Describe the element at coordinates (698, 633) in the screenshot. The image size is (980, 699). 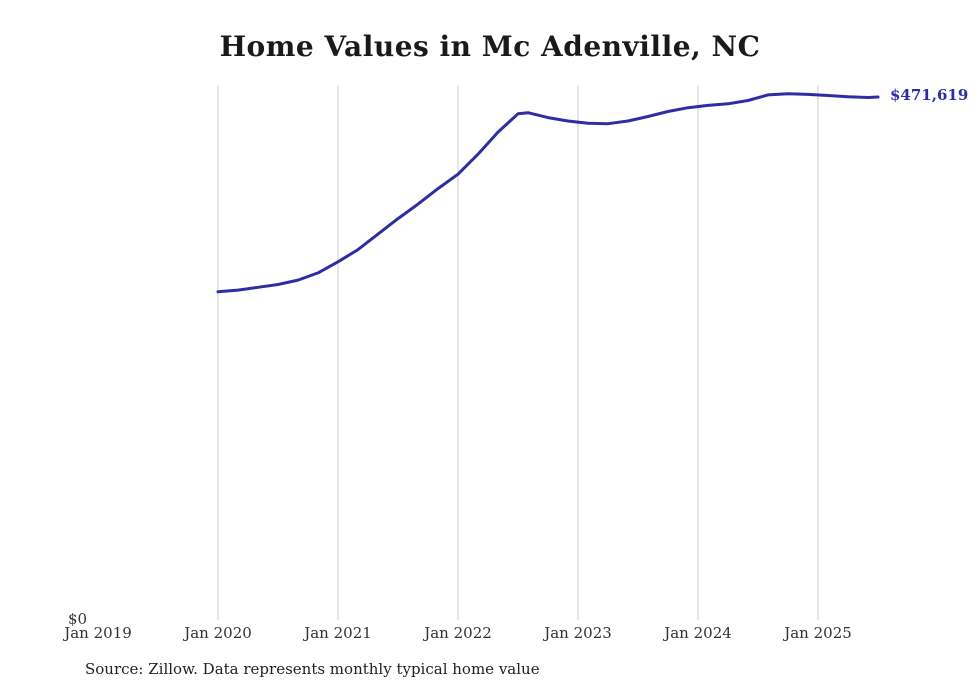
I see `x-tick-label: Jan 2024` at that location.